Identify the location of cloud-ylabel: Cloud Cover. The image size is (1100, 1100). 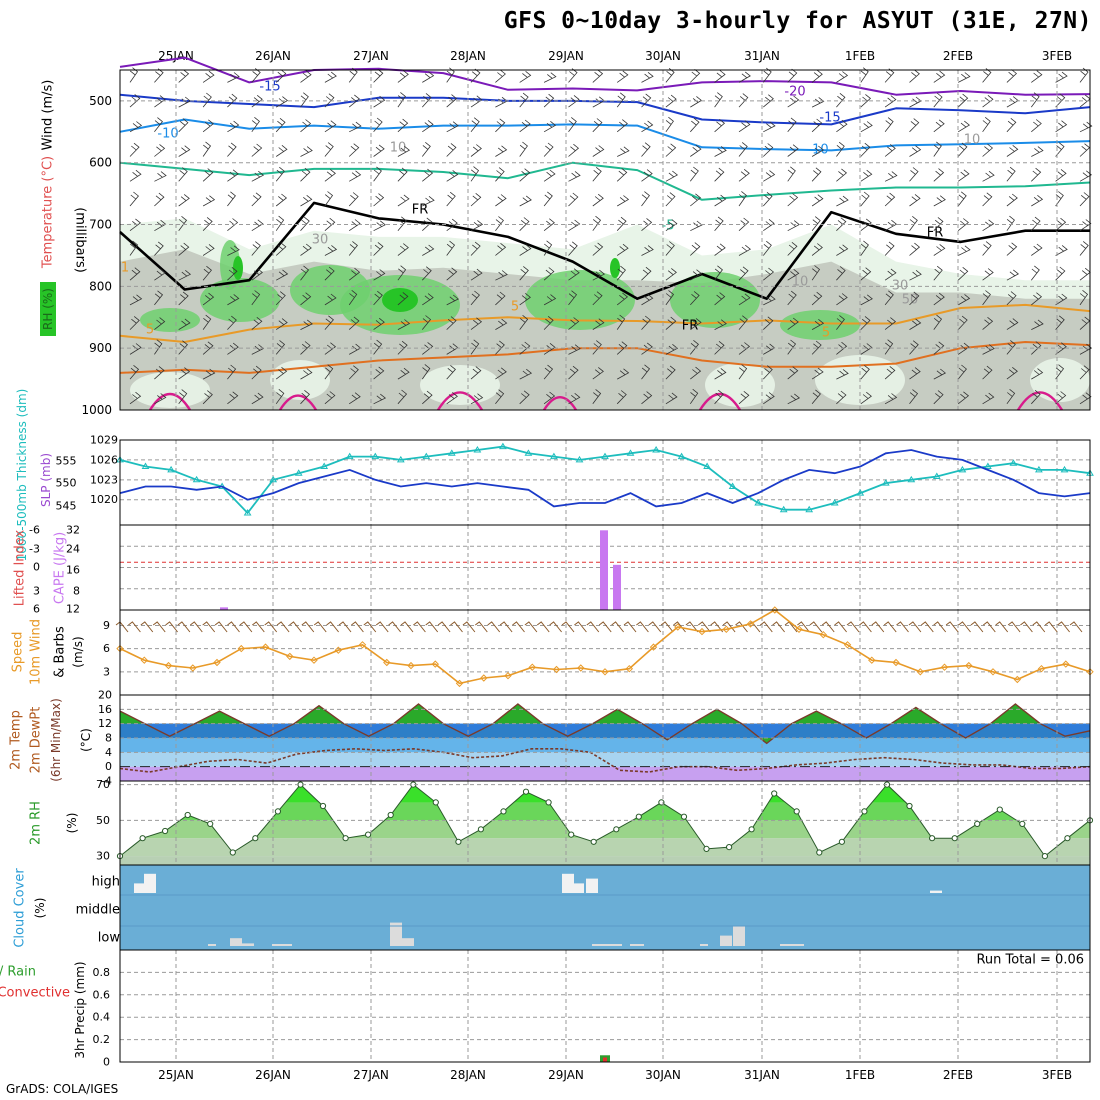
(20, 908).